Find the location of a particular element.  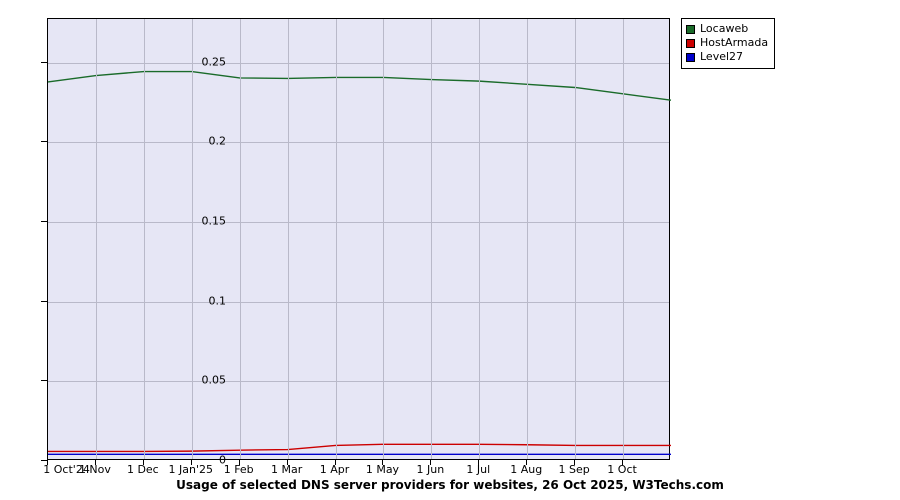

y-tick-label: 0.05 is located at coordinates (214, 380).